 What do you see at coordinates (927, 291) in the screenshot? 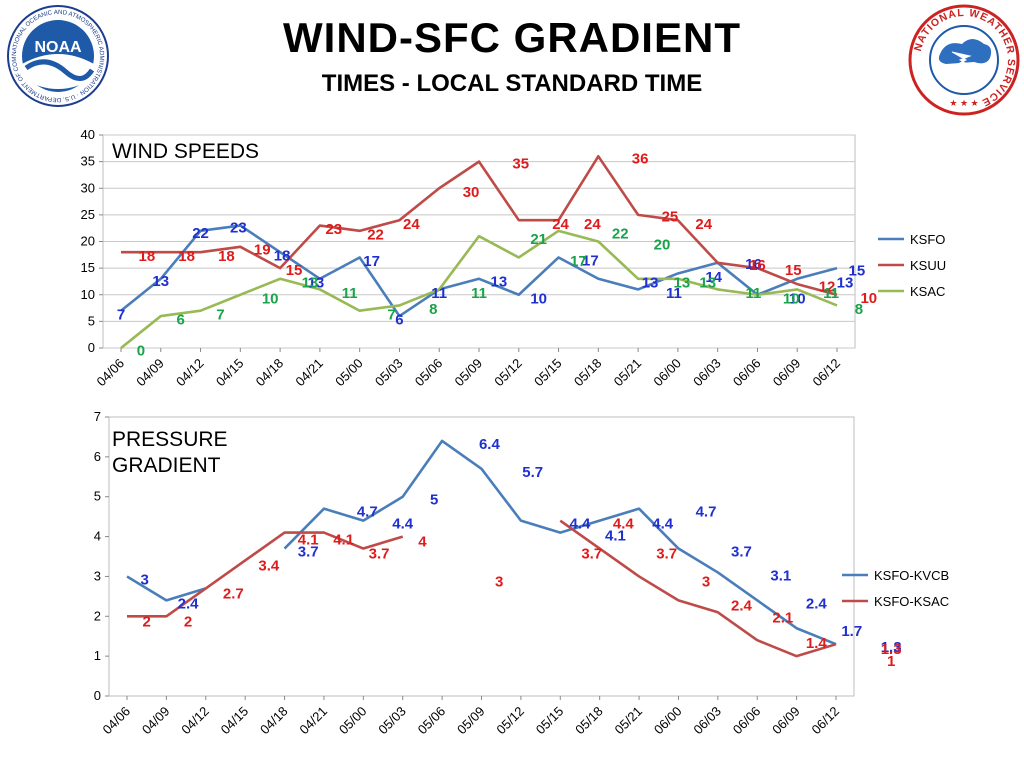
I see `wind-legend-label: KSAC` at bounding box center [927, 291].